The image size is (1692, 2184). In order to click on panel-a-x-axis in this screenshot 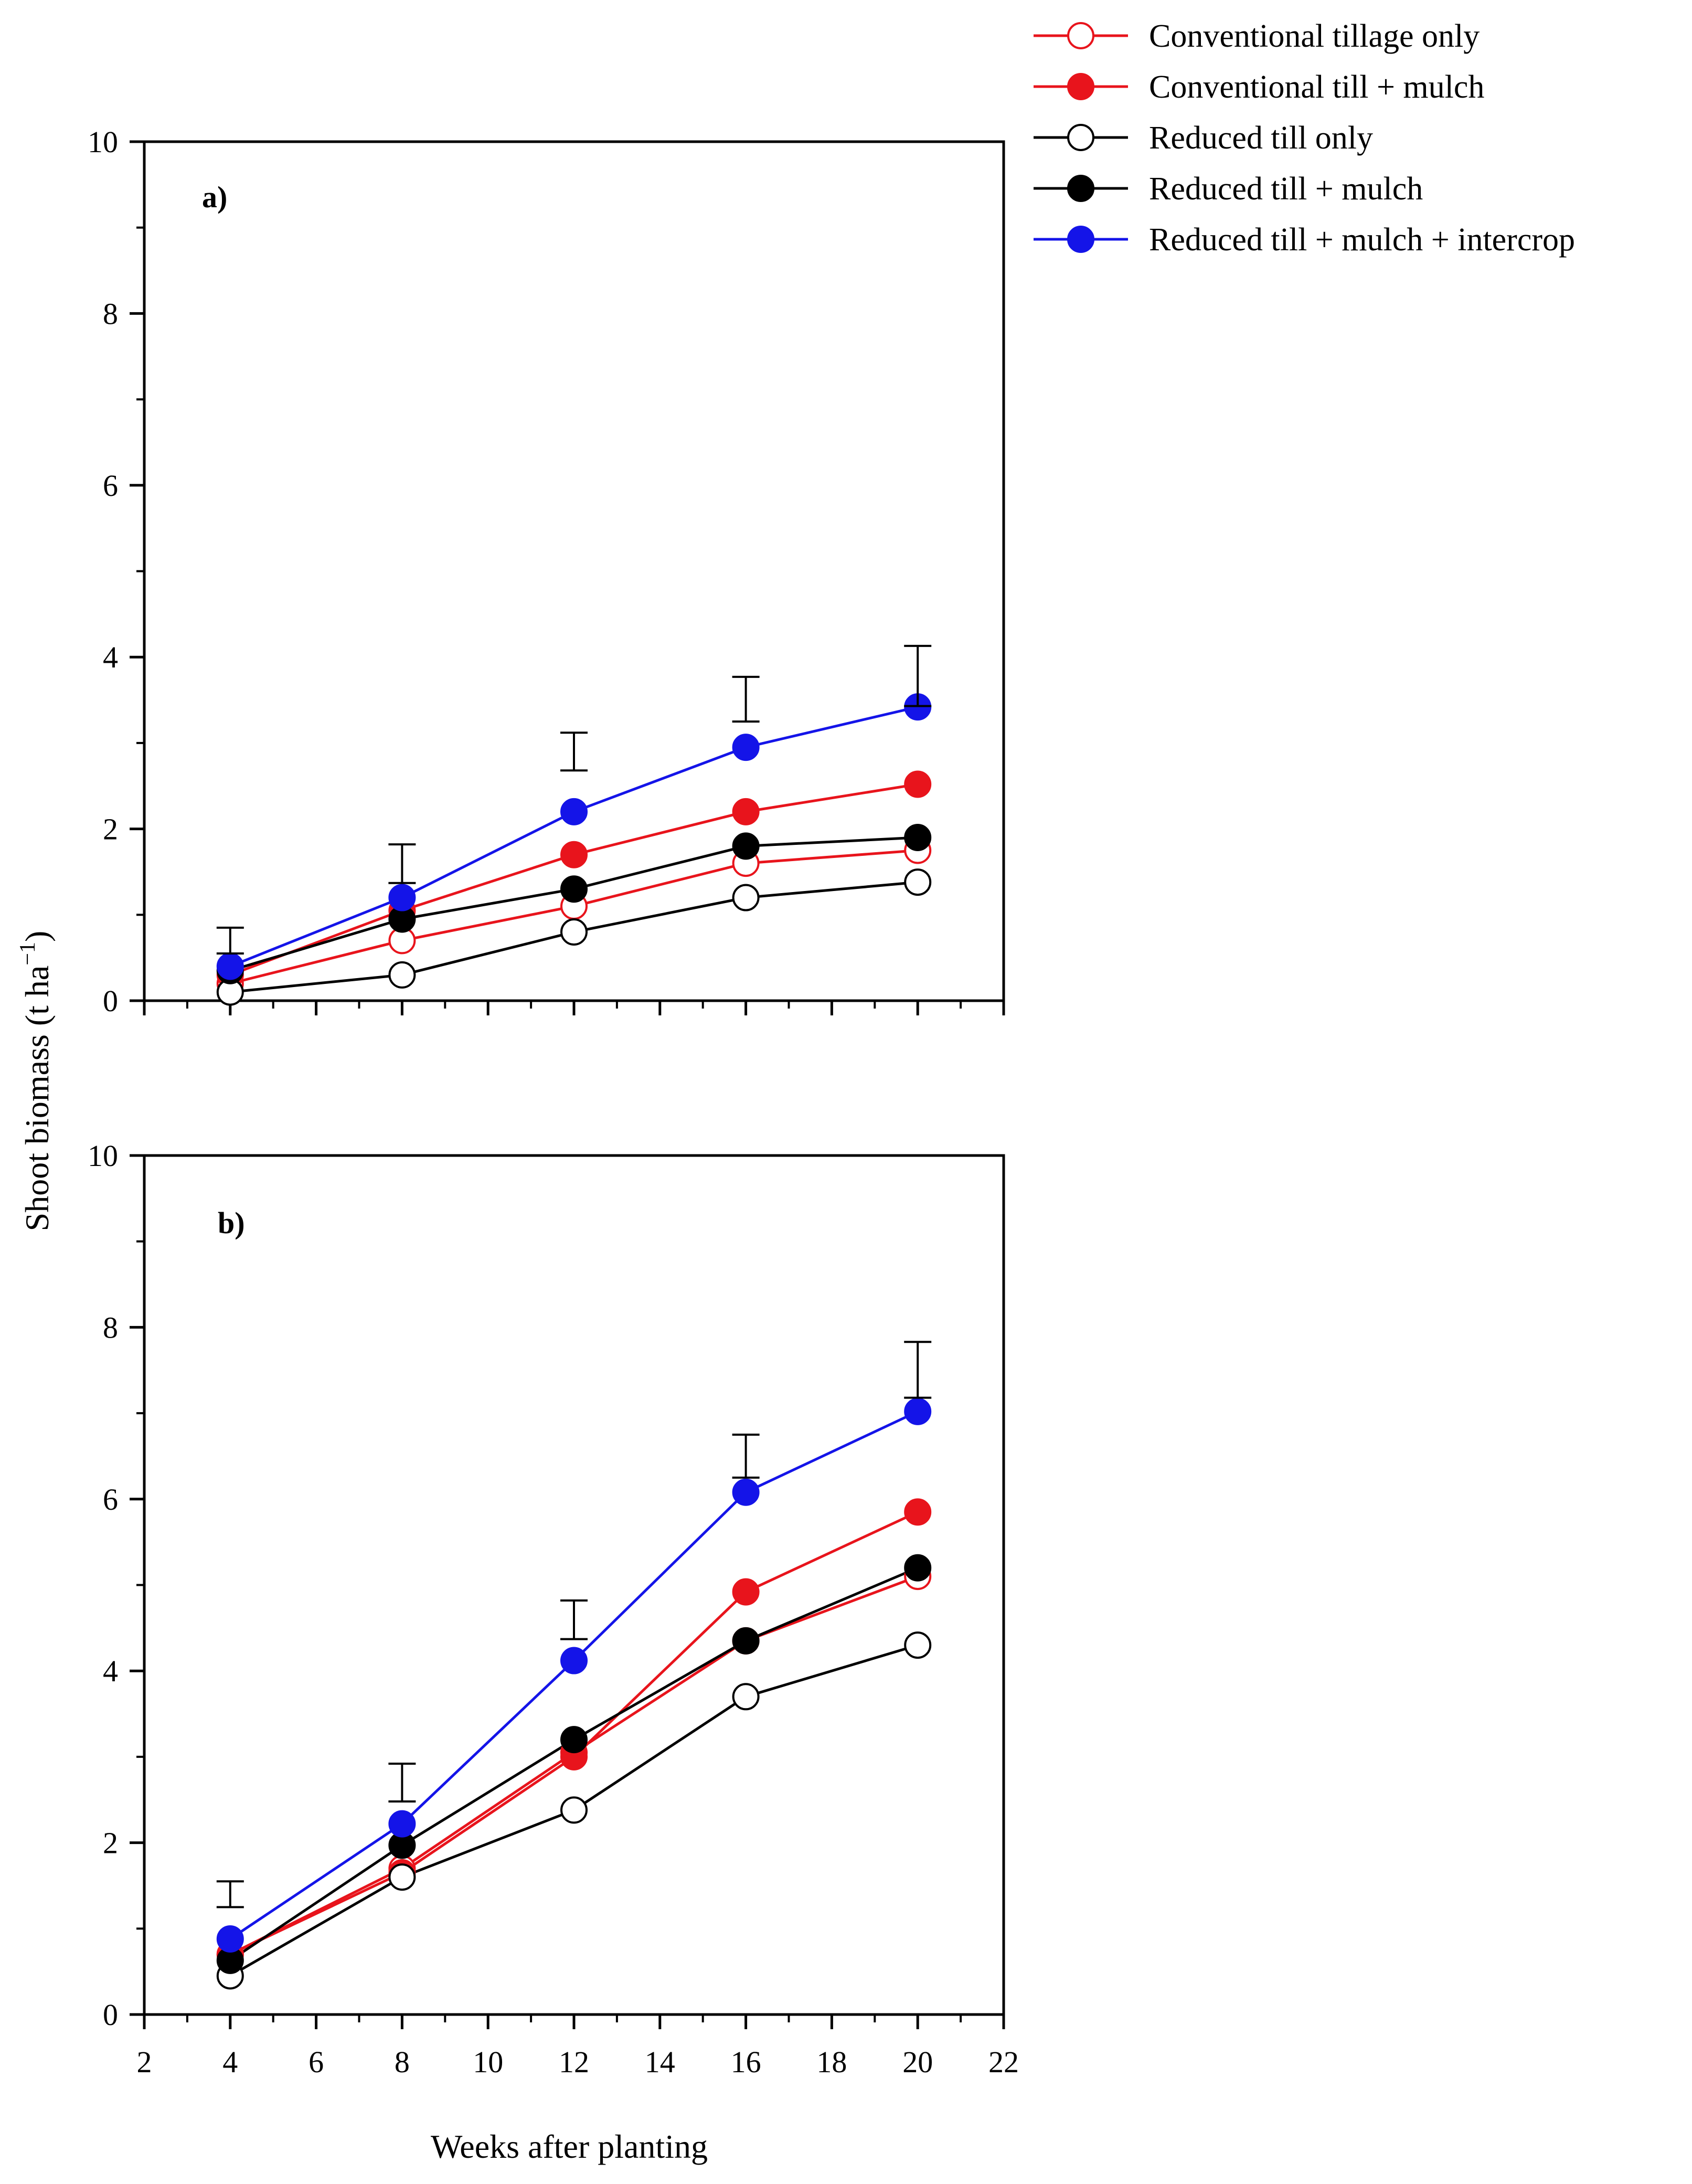, I will do `click(574, 1008)`.